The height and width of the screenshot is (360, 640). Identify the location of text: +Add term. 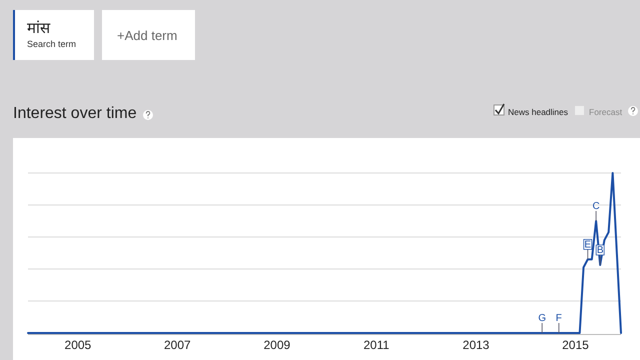
(147, 35).